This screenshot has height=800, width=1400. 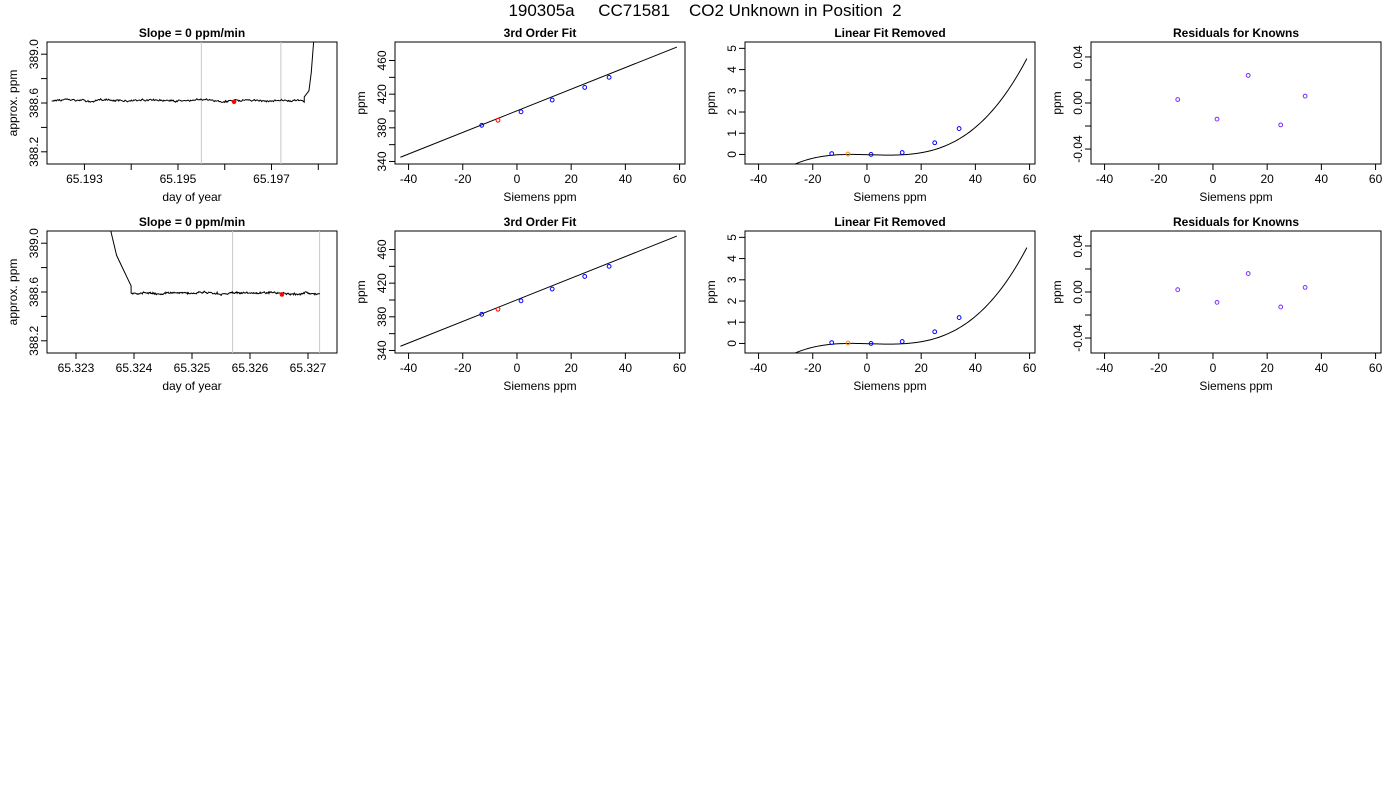 What do you see at coordinates (13, 292) in the screenshot?
I see `y-axis-label: approx. ppm` at bounding box center [13, 292].